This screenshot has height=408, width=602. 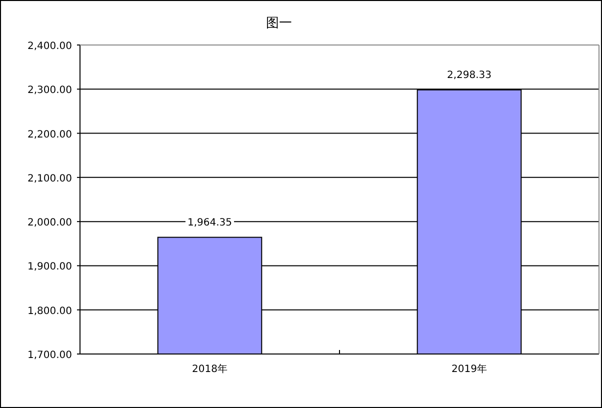 What do you see at coordinates (49, 223) in the screenshot?
I see `y-tick-label: 2,000.00` at bounding box center [49, 223].